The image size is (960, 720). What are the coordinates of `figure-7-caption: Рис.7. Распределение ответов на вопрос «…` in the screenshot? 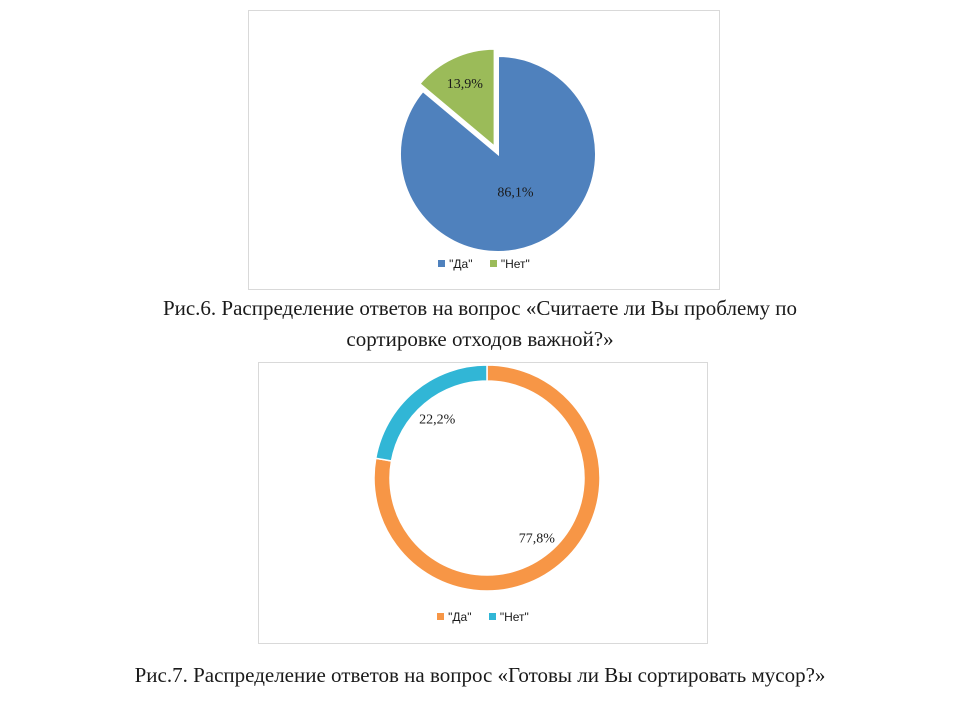 It's located at (480, 675).